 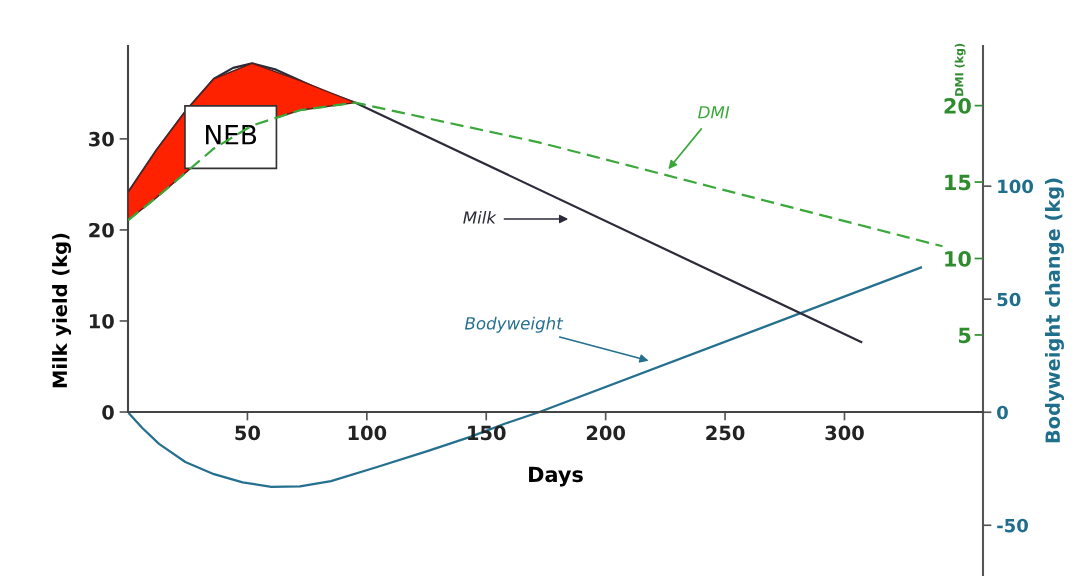 What do you see at coordinates (844, 433) in the screenshot?
I see `x-tick-label: 300` at bounding box center [844, 433].